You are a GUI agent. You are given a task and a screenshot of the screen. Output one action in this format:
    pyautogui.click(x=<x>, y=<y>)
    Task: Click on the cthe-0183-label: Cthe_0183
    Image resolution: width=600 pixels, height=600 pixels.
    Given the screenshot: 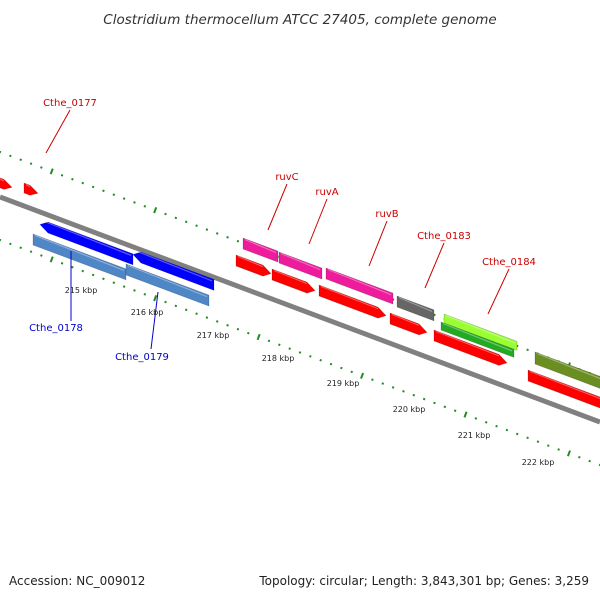 What is the action you would take?
    pyautogui.click(x=444, y=236)
    